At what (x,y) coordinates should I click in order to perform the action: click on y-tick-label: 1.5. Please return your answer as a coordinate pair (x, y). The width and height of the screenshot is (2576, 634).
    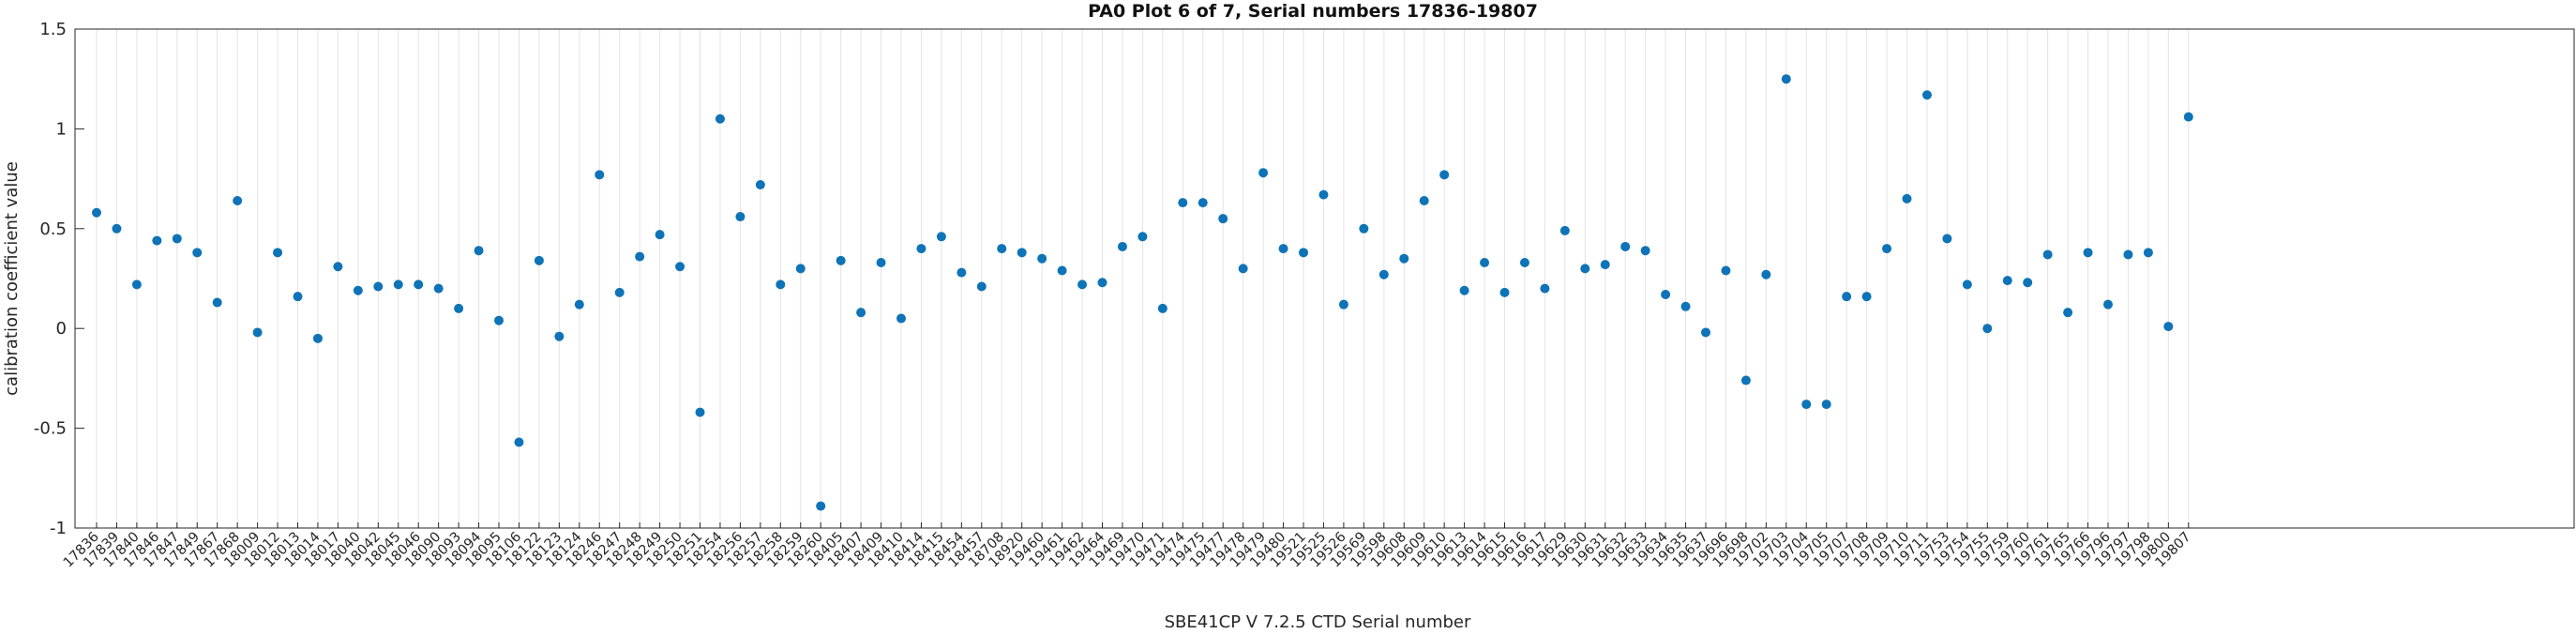
    Looking at the image, I should click on (53, 29).